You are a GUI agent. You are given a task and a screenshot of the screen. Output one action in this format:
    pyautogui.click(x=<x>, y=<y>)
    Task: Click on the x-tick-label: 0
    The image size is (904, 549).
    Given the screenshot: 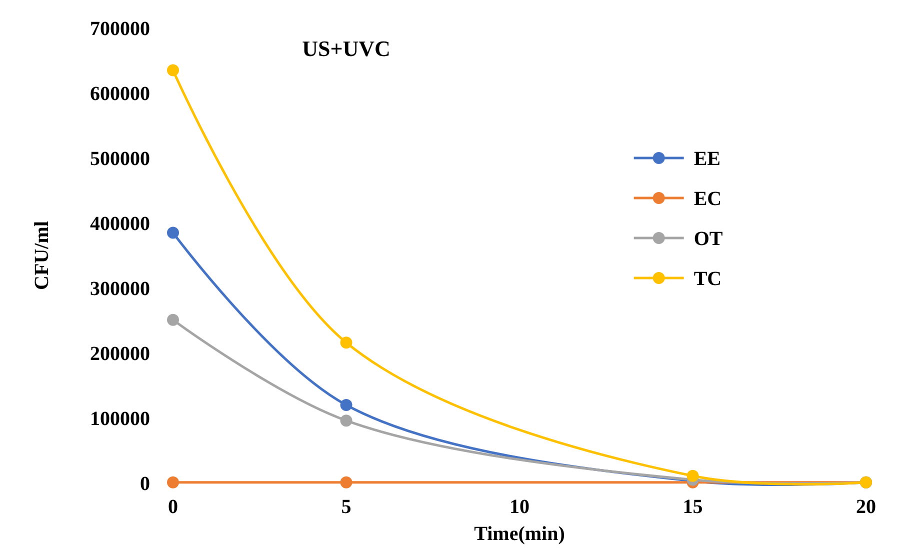 What is the action you would take?
    pyautogui.click(x=173, y=507)
    